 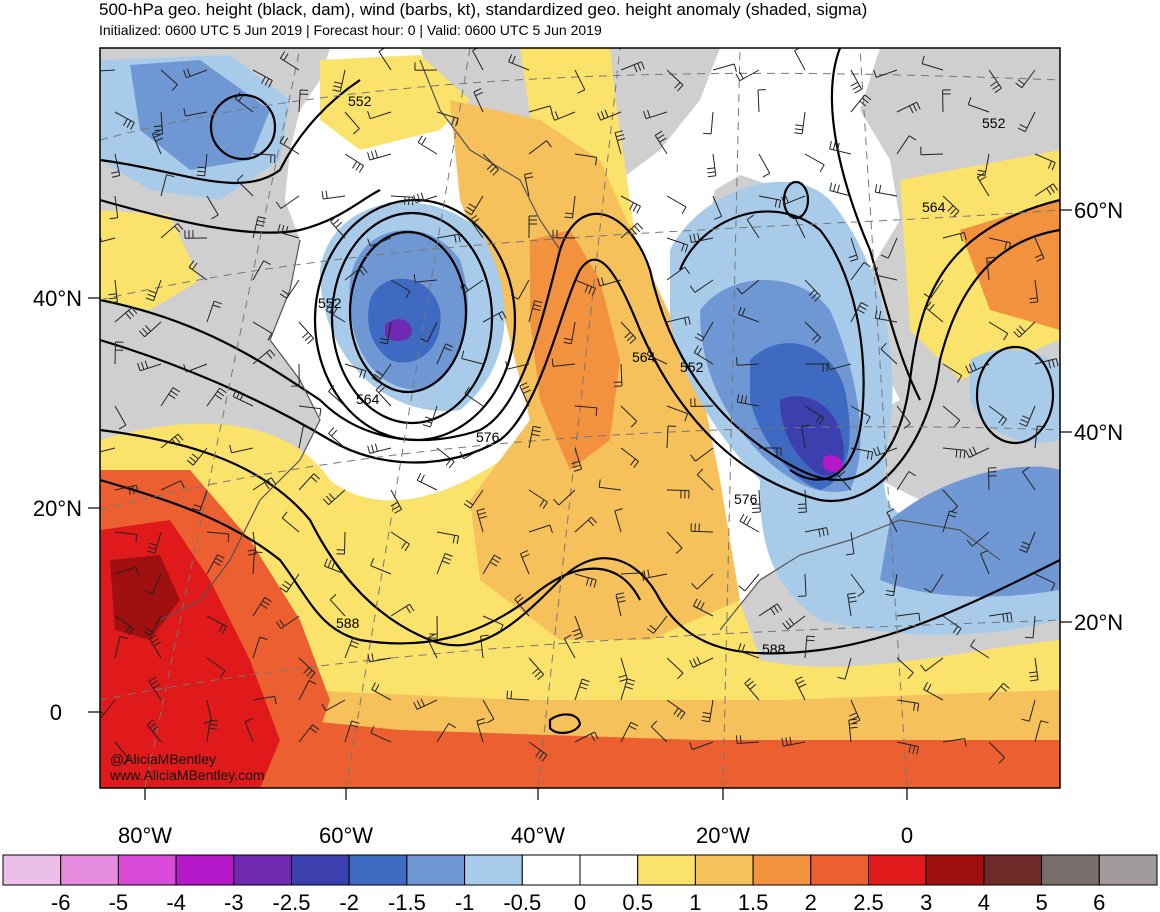 What do you see at coordinates (360, 101) in the screenshot?
I see `contour-label: 552` at bounding box center [360, 101].